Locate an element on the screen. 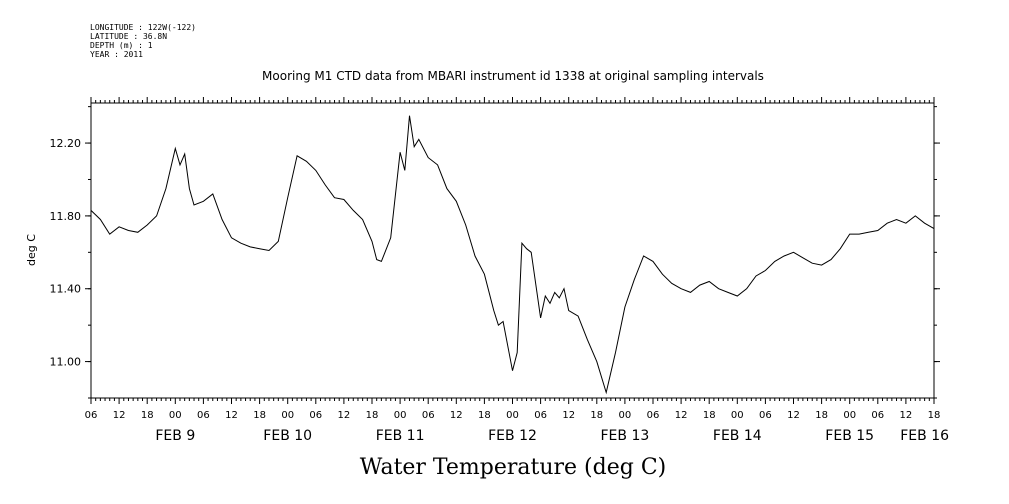 The height and width of the screenshot is (504, 1009). depth-text: DEPTH (m) : 1 is located at coordinates (121, 45).